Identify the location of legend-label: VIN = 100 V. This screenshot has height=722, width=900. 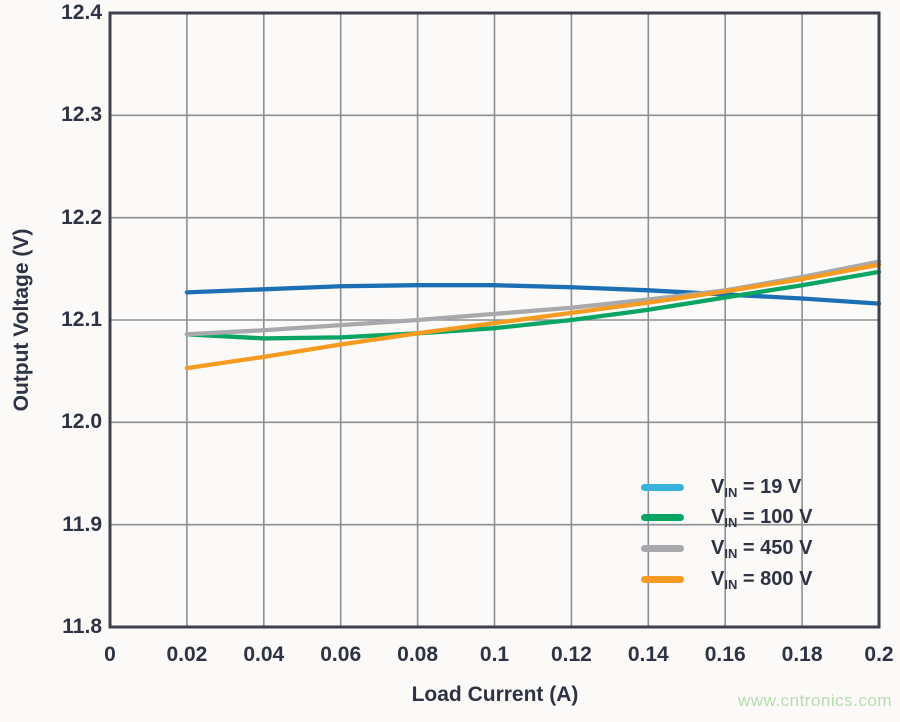
(762, 518).